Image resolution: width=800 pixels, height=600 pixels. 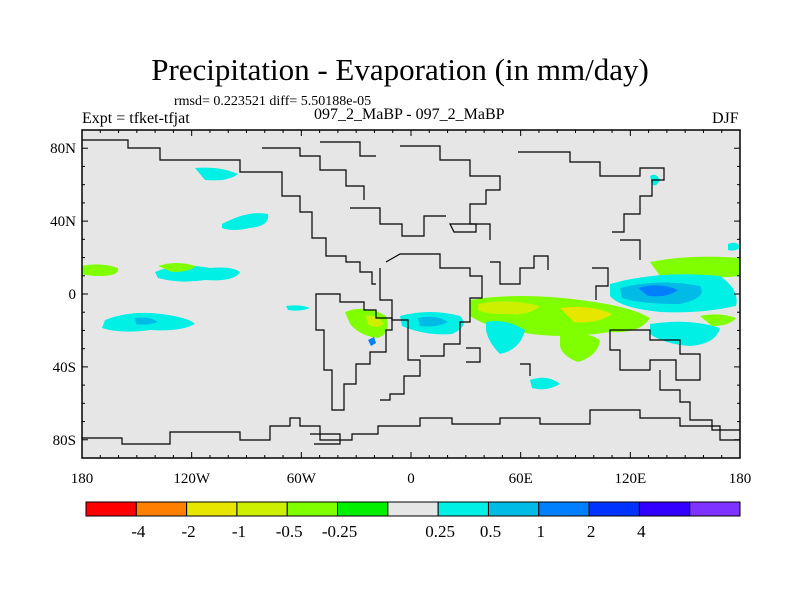 What do you see at coordinates (273, 101) in the screenshot?
I see `stats-subtitle: rmsd= 0.223521 diff= 5.50188e-05` at bounding box center [273, 101].